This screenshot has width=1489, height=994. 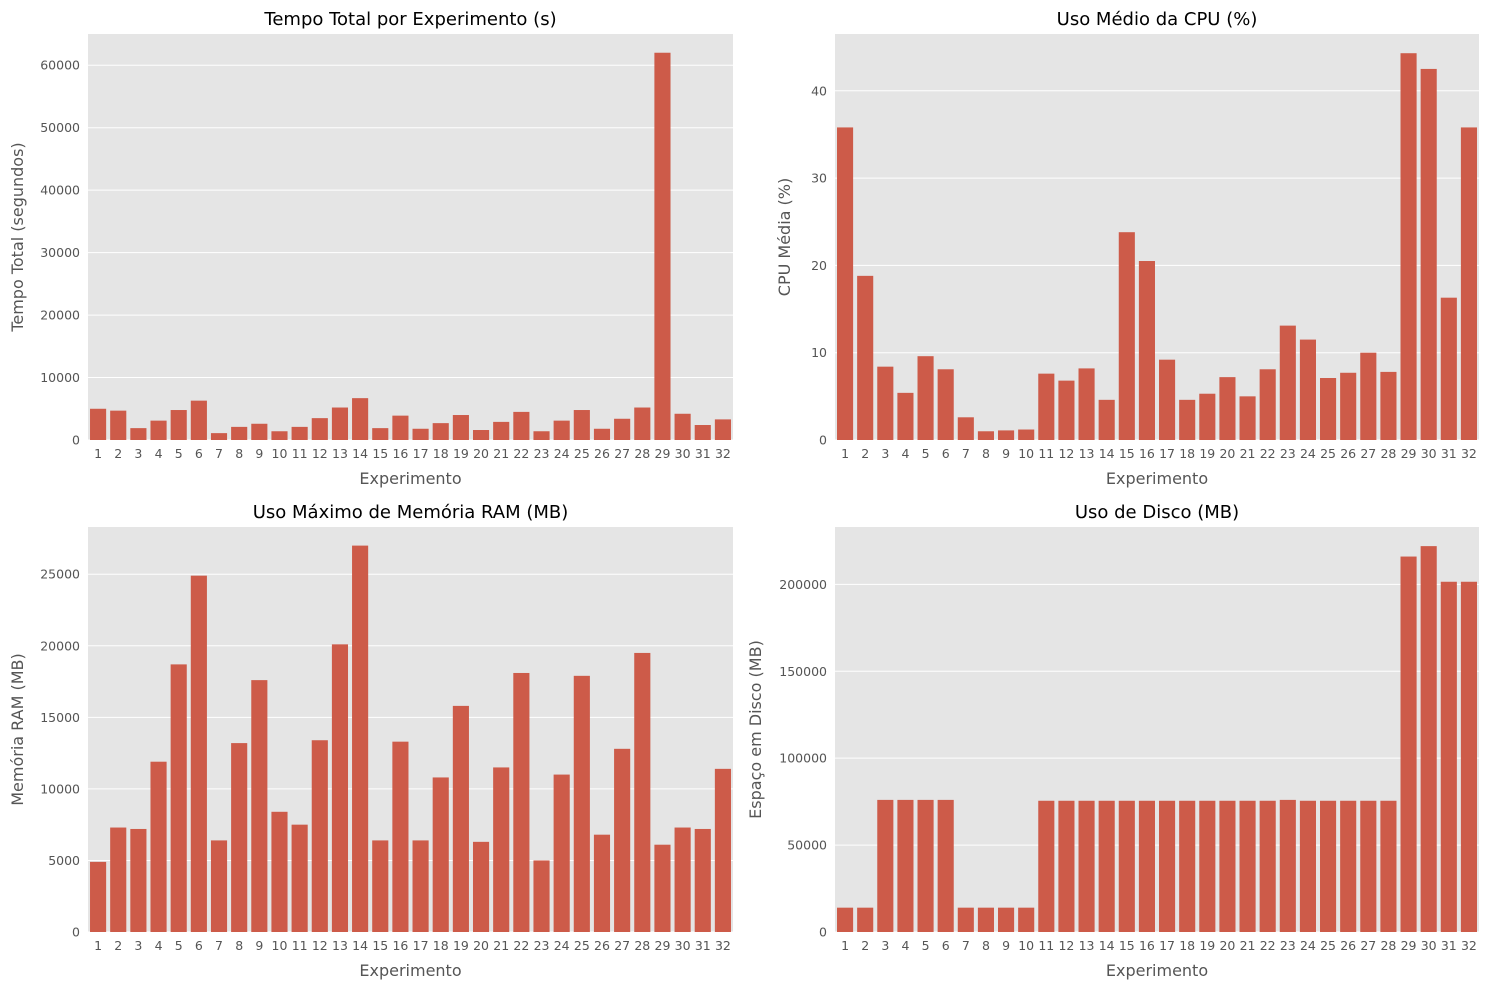 What do you see at coordinates (819, 90) in the screenshot?
I see `y-tick-label: 40` at bounding box center [819, 90].